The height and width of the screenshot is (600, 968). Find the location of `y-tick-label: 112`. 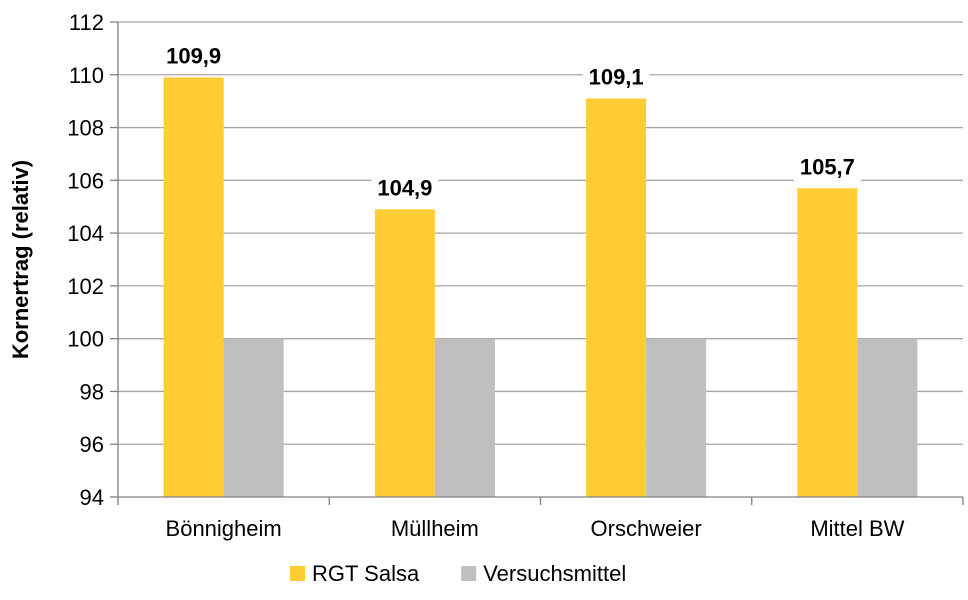

y-tick-label: 112 is located at coordinates (86, 22).